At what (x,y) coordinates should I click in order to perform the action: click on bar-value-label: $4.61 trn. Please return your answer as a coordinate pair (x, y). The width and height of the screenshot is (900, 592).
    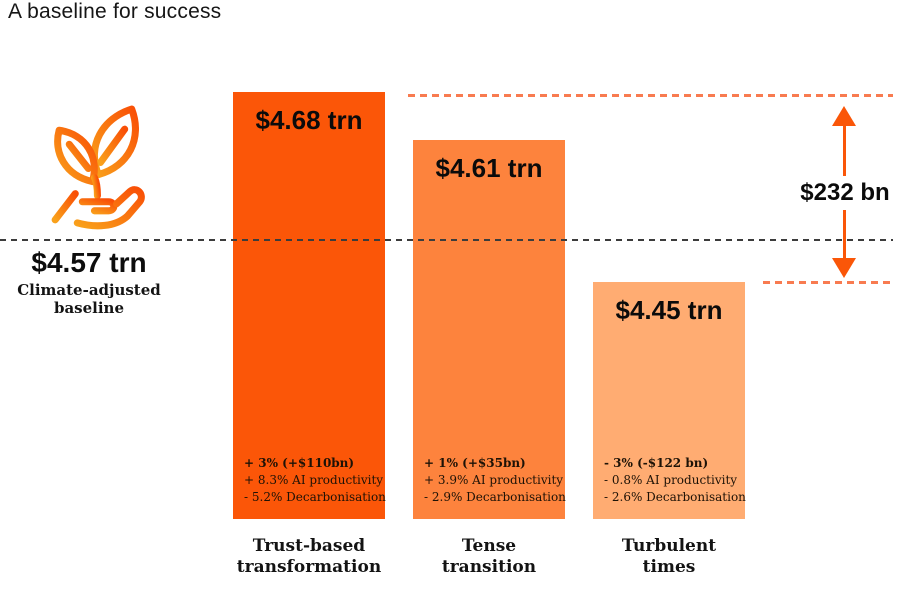
    Looking at the image, I should click on (489, 168).